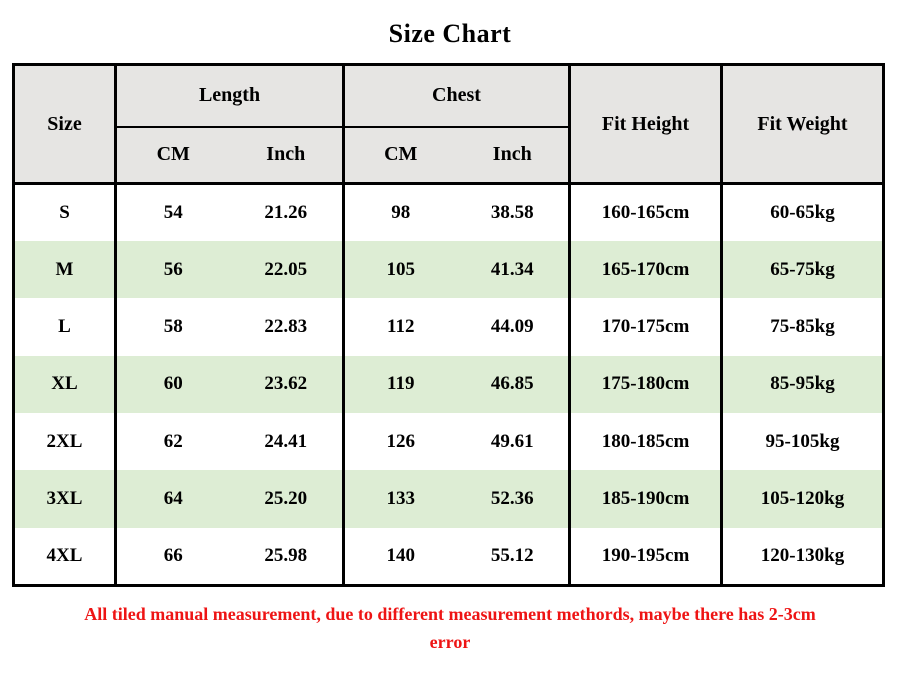 The image size is (900, 676). Describe the element at coordinates (172, 384) in the screenshot. I see `cell-length-cm: 60` at that location.